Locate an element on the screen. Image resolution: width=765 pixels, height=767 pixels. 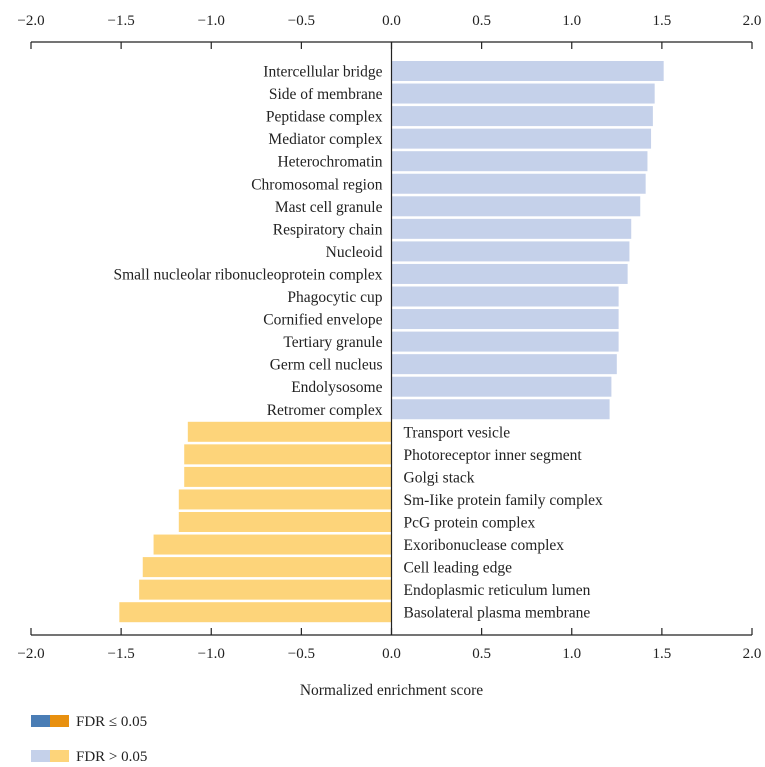
bottom-tick-label: −1.0 is located at coordinates (211, 654).